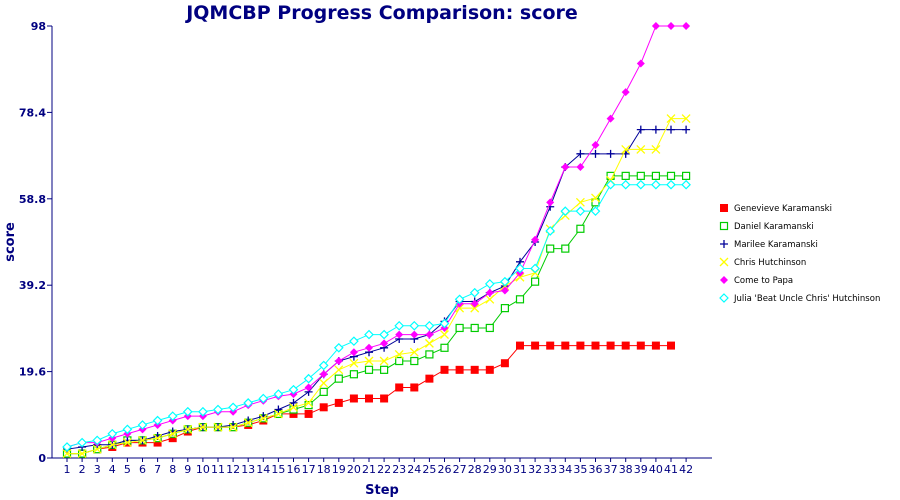 The image size is (900, 500). What do you see at coordinates (172, 469) in the screenshot?
I see `x-tick-label: 8` at bounding box center [172, 469].